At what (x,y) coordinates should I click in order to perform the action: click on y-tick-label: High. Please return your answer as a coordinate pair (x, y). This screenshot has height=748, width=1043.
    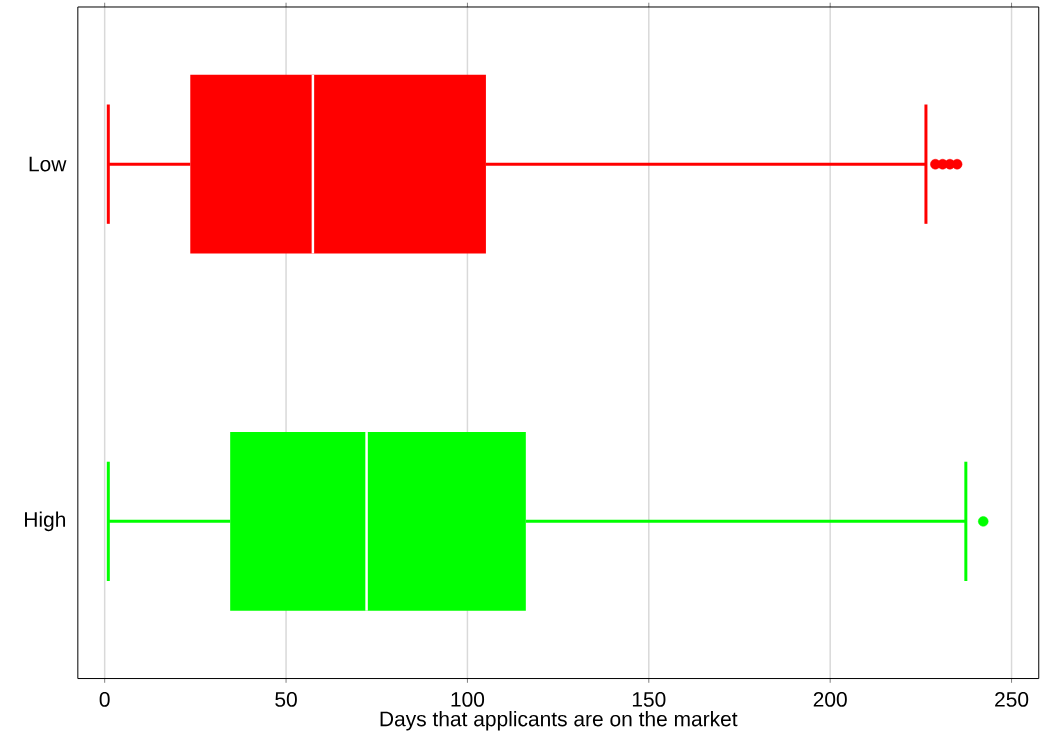
    Looking at the image, I should click on (45, 521).